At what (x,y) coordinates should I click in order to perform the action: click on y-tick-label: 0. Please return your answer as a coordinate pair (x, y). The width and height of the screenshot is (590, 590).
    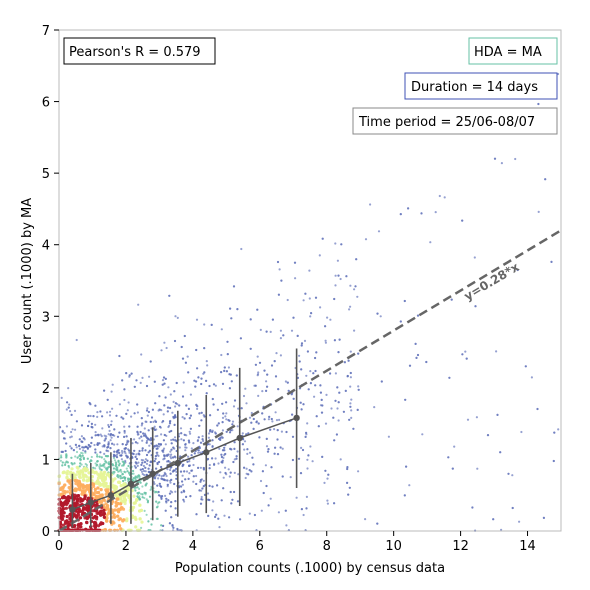
    Looking at the image, I should click on (46, 532).